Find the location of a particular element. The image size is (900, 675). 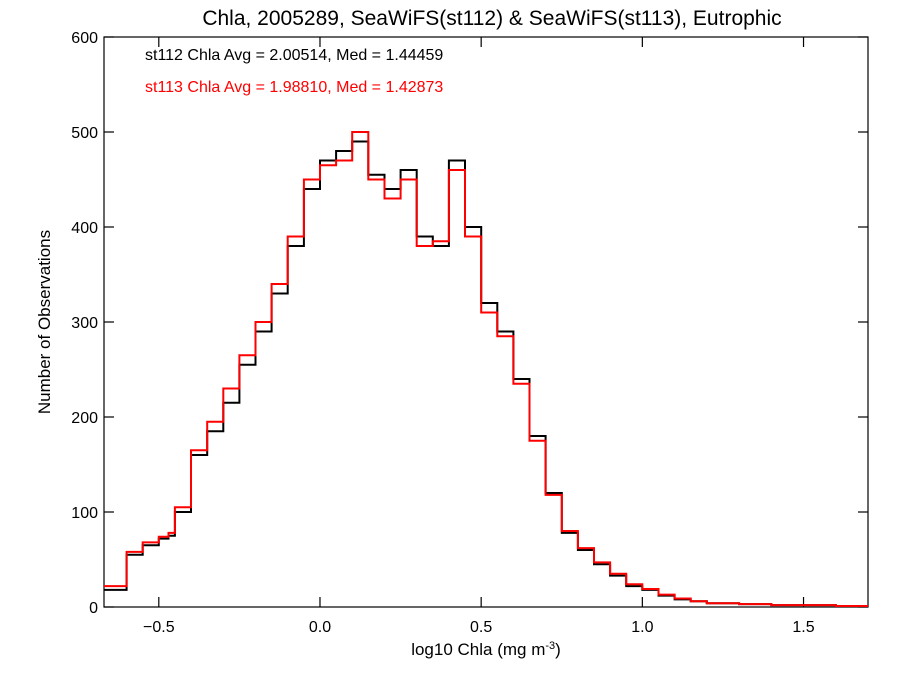

x-tick-label: 1.5 is located at coordinates (803, 627).